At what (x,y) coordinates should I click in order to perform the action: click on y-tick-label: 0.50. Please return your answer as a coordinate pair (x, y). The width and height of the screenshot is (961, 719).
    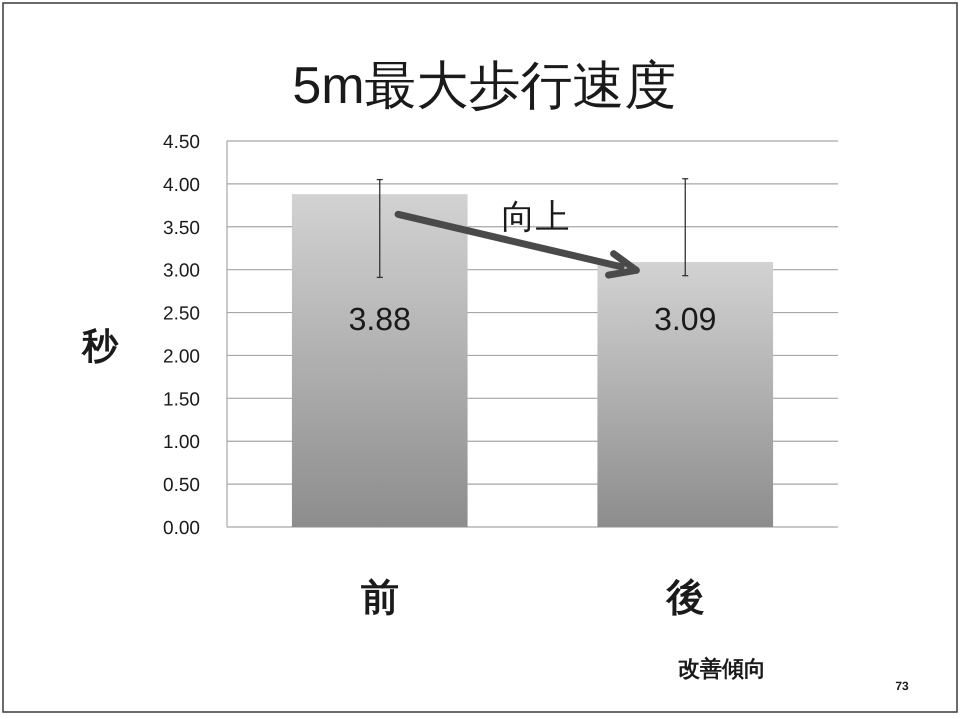
    Looking at the image, I should click on (181, 485).